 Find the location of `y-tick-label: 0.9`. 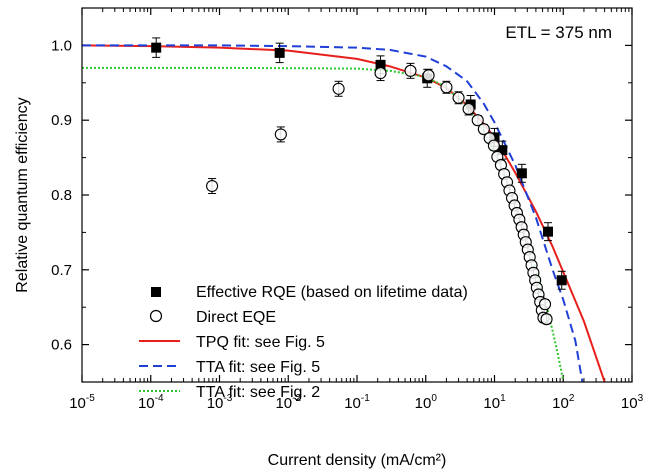

y-tick-label: 0.9 is located at coordinates (61, 120).